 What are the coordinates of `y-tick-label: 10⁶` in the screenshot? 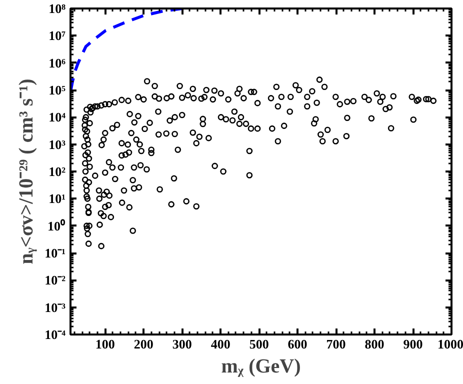 It's located at (57, 62).